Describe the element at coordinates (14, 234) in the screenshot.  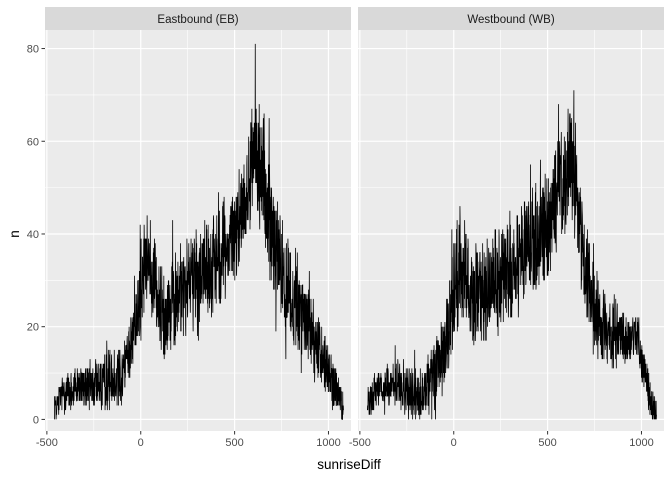
I see `y-axis-title: n` at that location.